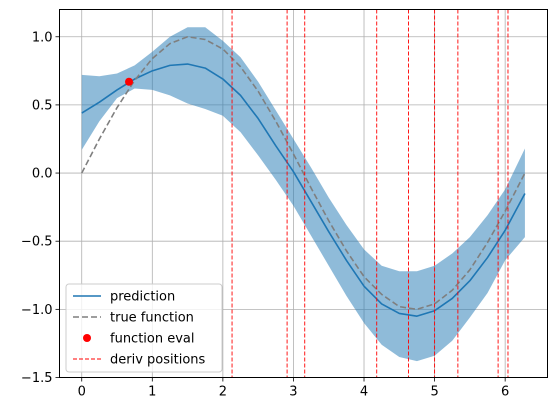 The width and height of the screenshot is (559, 413). Describe the element at coordinates (37, 242) in the screenshot. I see `y-tick-label: −0.5` at that location.